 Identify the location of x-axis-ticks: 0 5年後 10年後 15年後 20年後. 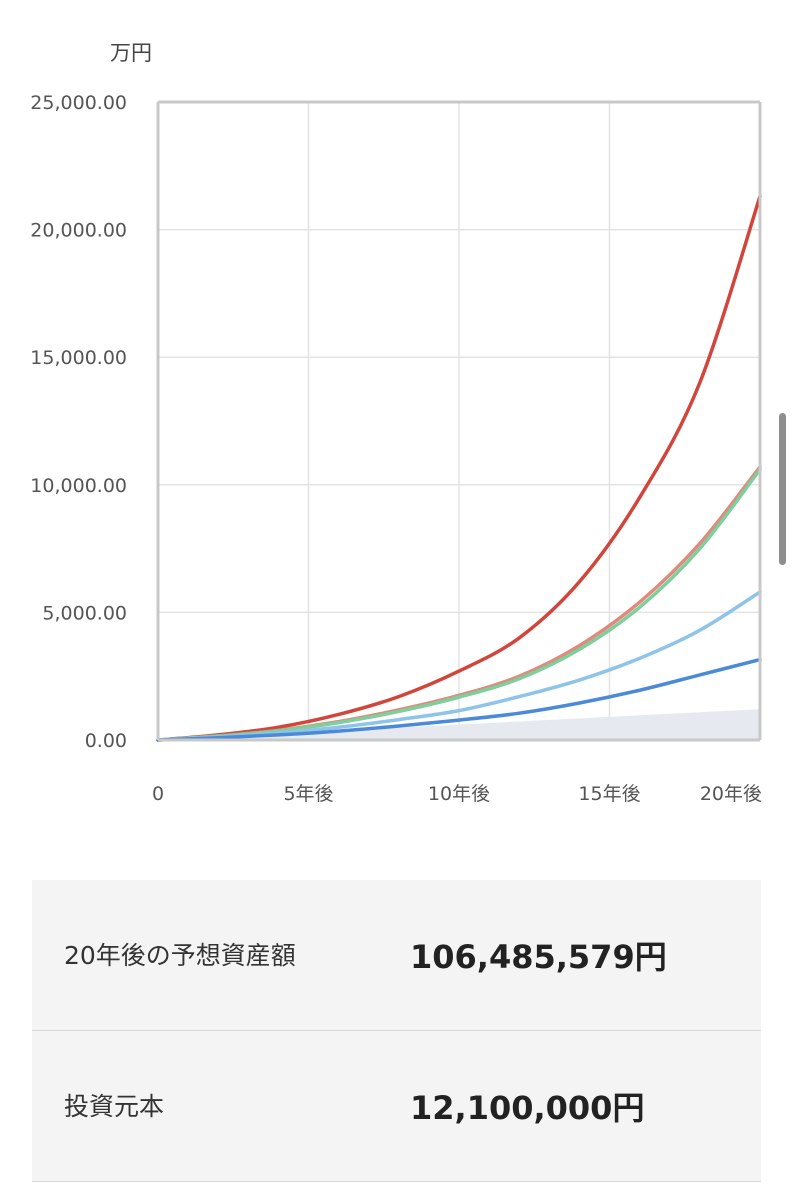
(457, 794).